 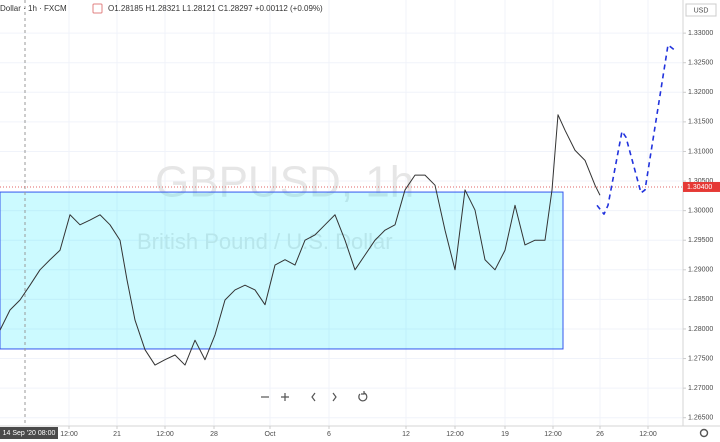 I want to click on zoom-toolbar, so click(x=314, y=396).